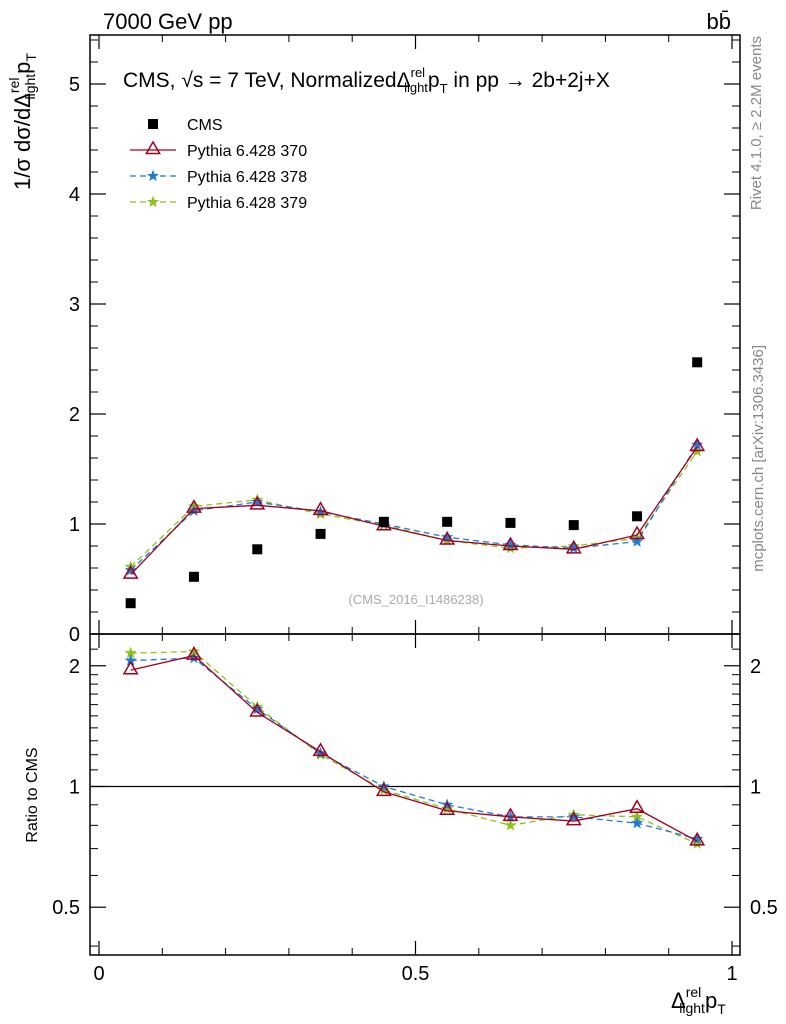 Image resolution: width=786 pixels, height=1024 pixels. Describe the element at coordinates (416, 974) in the screenshot. I see `x-tick-label: 0.5` at that location.